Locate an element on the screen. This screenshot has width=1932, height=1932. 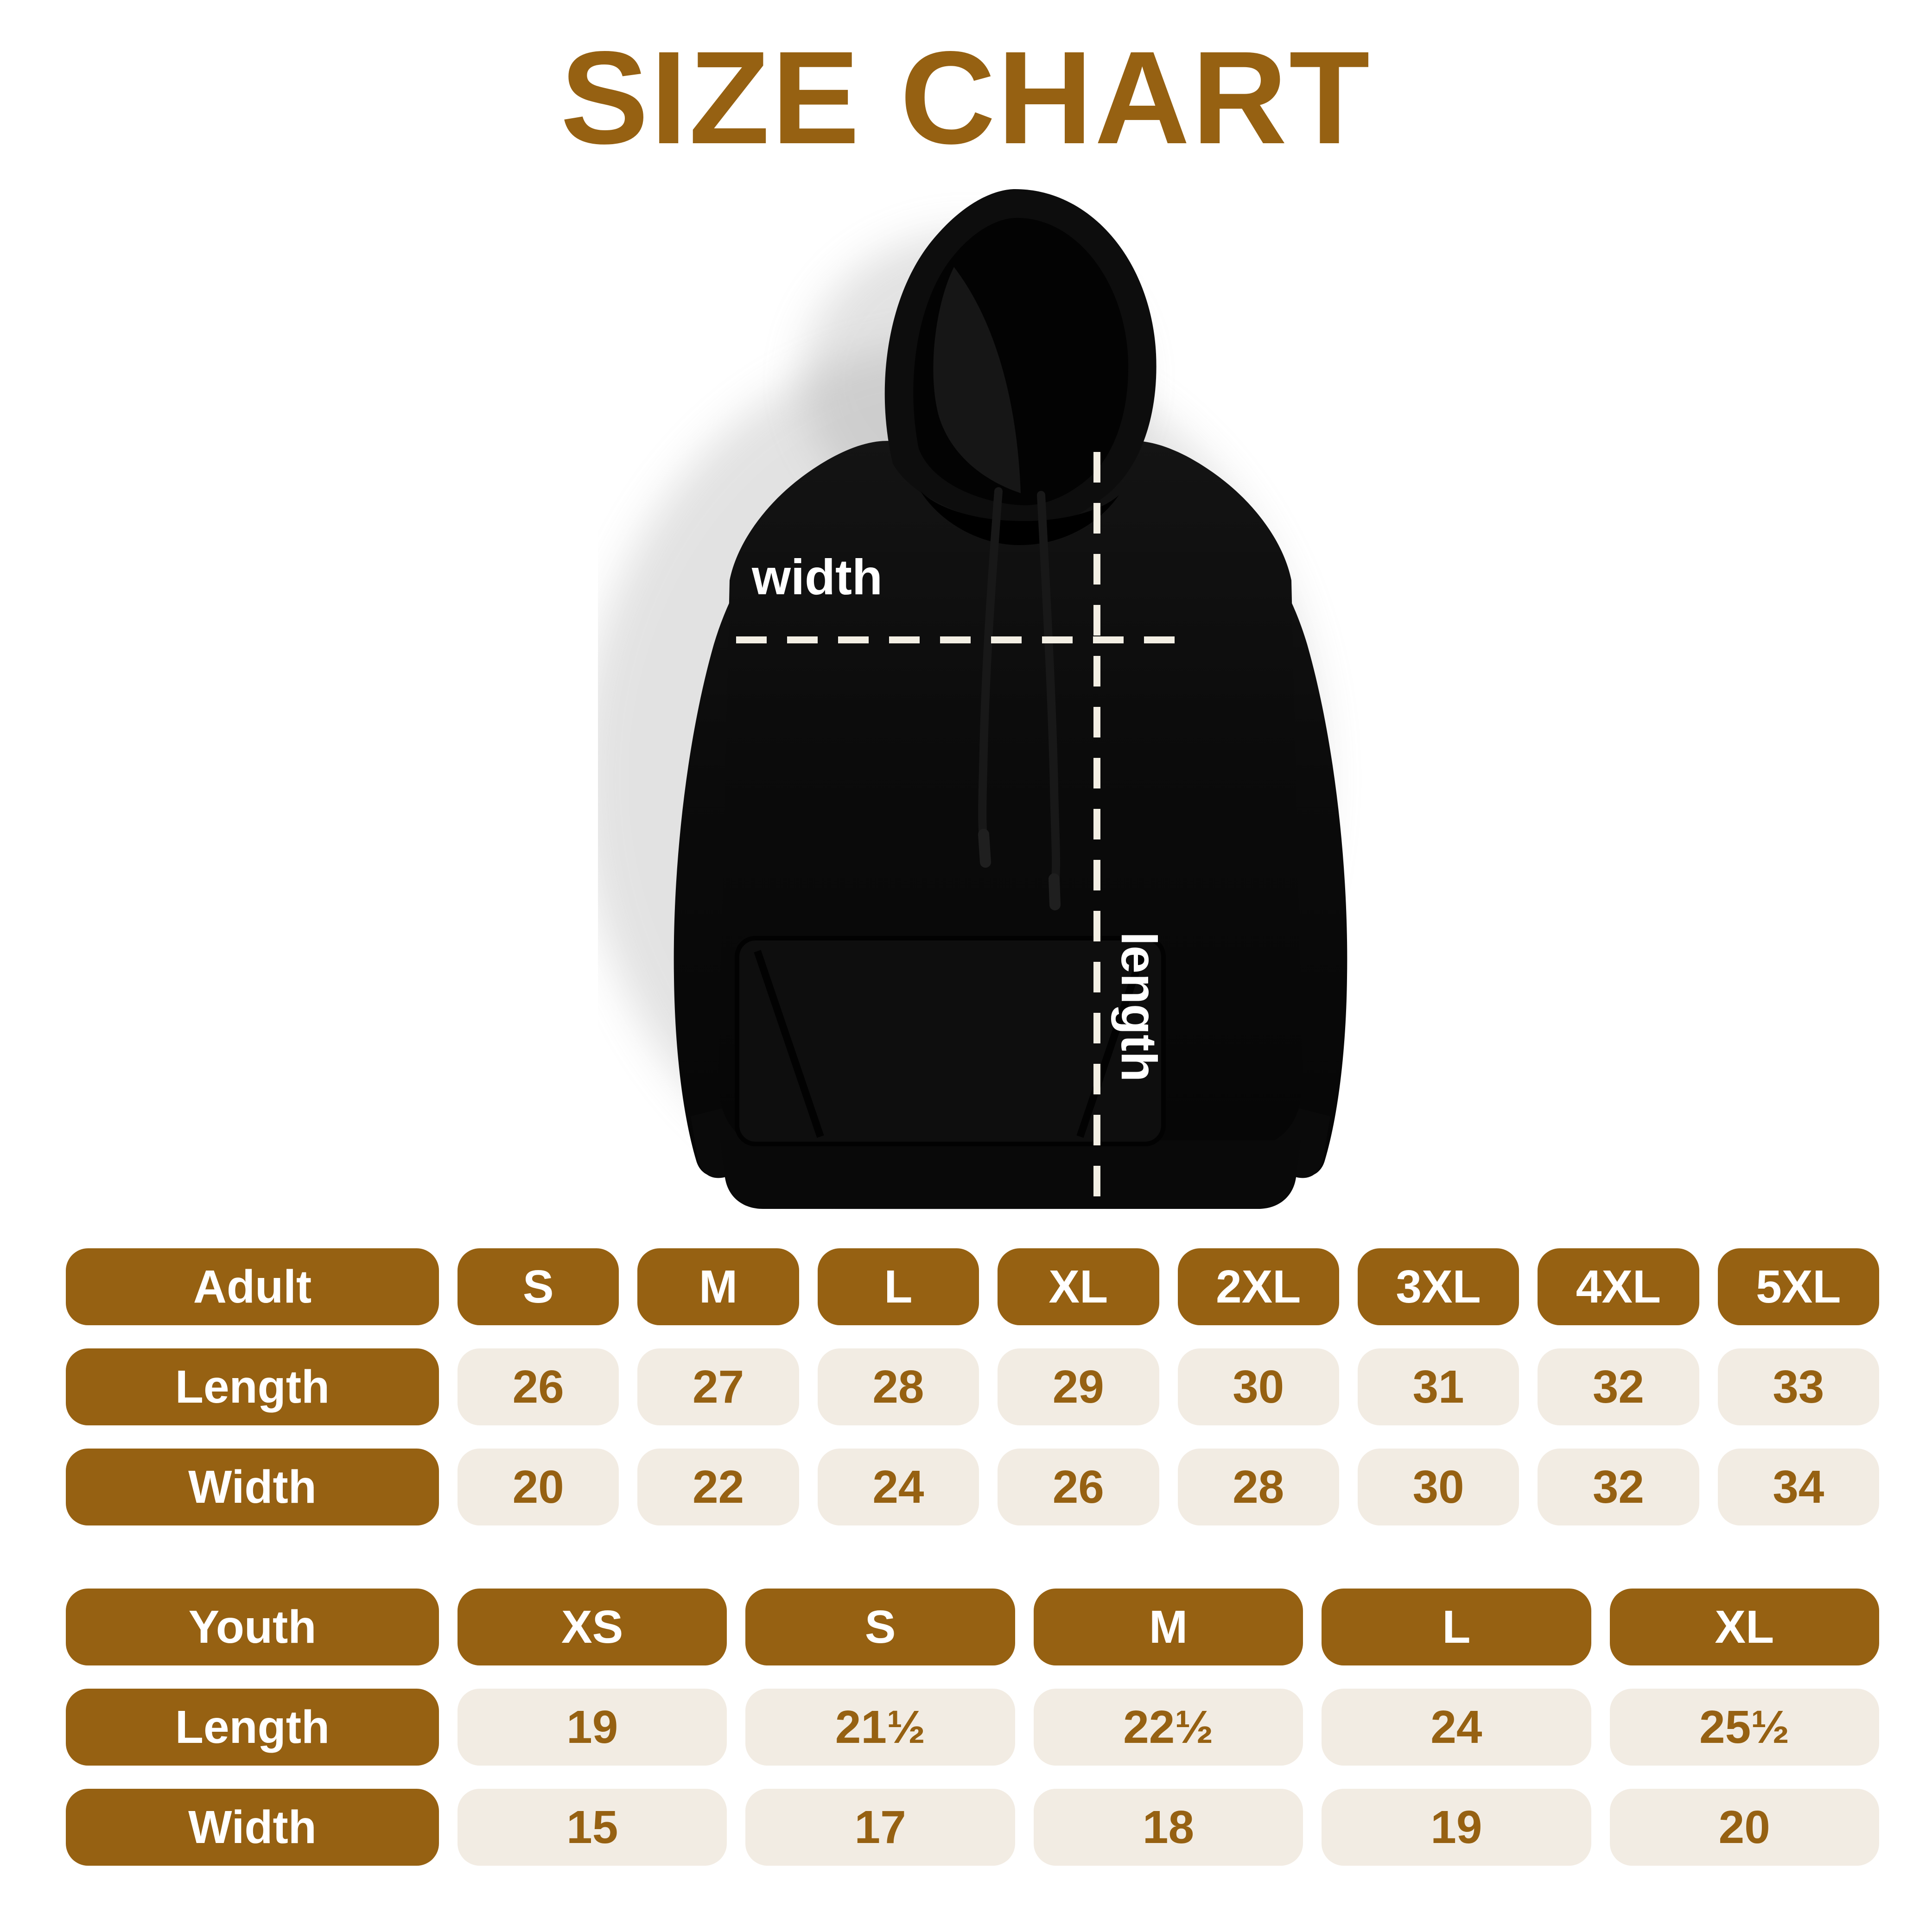
adult-size-m: M is located at coordinates (718, 1286).